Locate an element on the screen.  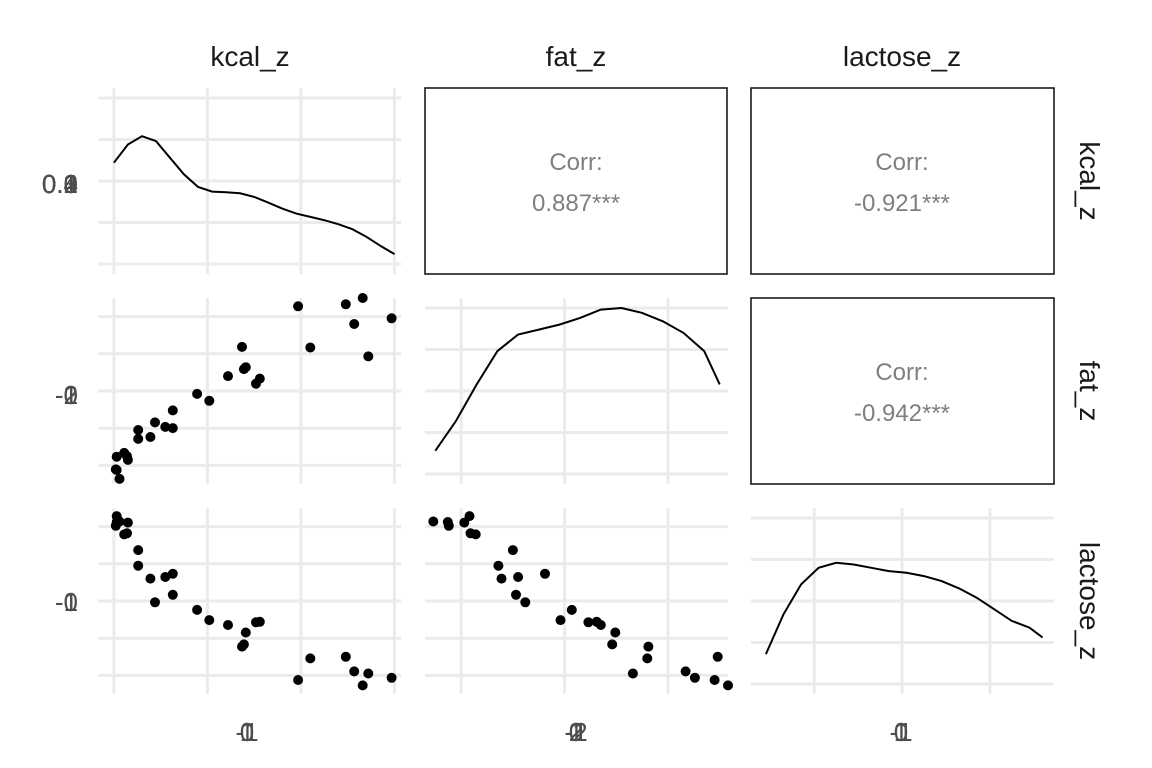
corr-value: -0.921*** is located at coordinates (902, 203).